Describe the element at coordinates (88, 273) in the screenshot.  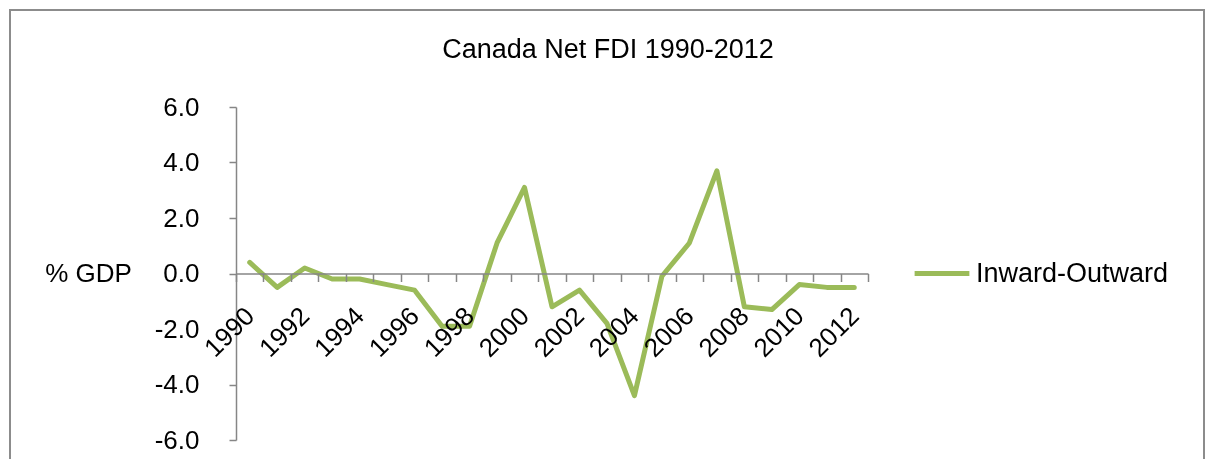
I see `y-axis-title: % GDP` at that location.